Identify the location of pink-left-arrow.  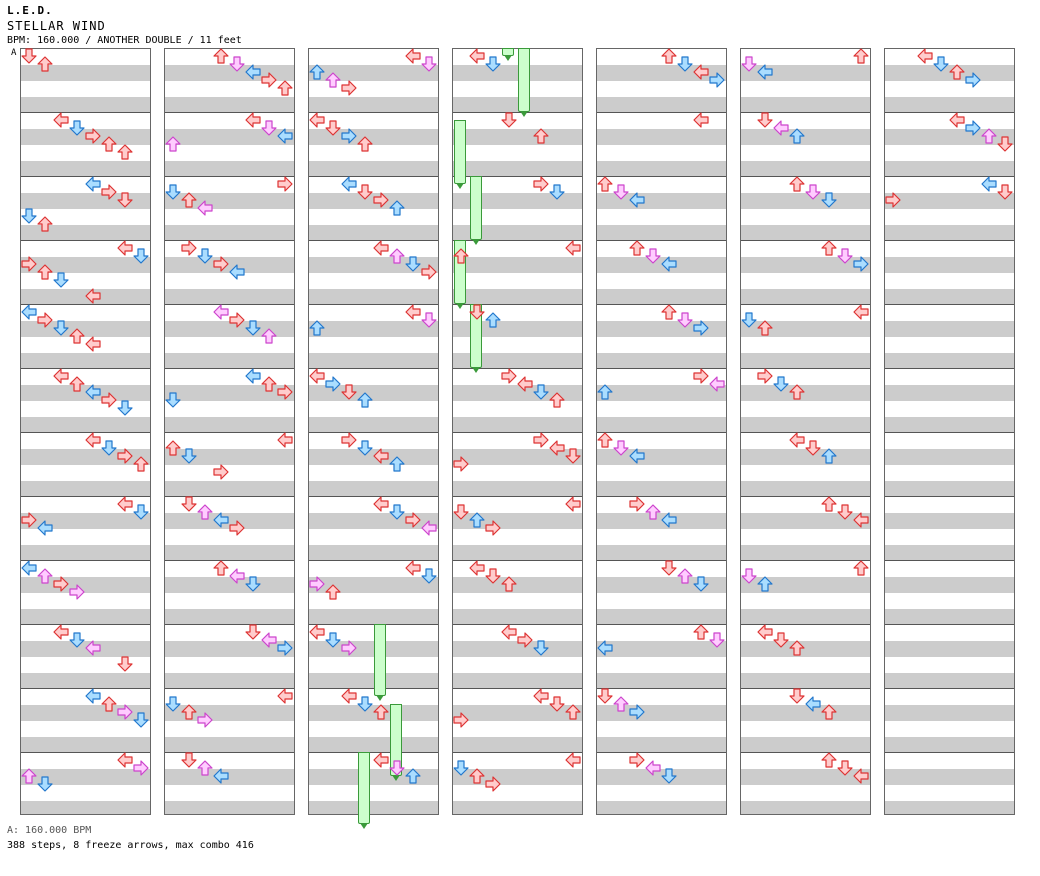
(653, 768).